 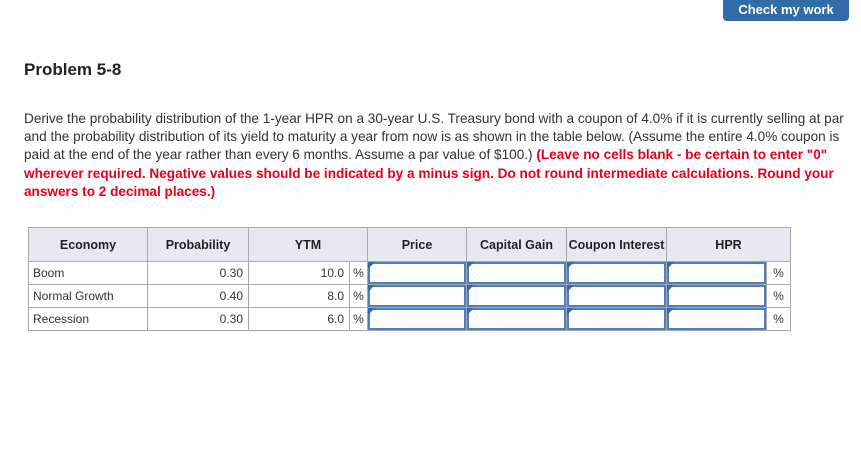 I want to click on economy-cell: Boom, so click(x=88, y=273).